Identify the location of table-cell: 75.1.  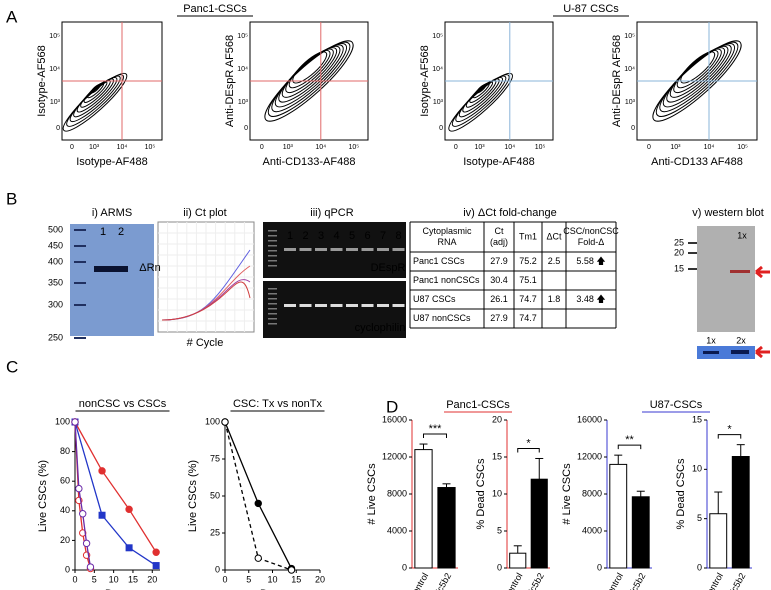
(528, 280).